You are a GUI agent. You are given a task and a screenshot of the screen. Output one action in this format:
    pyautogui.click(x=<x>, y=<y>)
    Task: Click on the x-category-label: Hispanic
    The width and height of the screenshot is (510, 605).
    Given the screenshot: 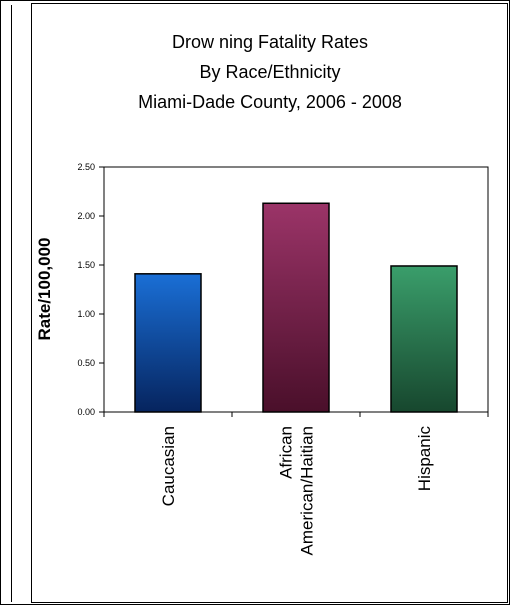 What is the action you would take?
    pyautogui.click(x=424, y=459)
    